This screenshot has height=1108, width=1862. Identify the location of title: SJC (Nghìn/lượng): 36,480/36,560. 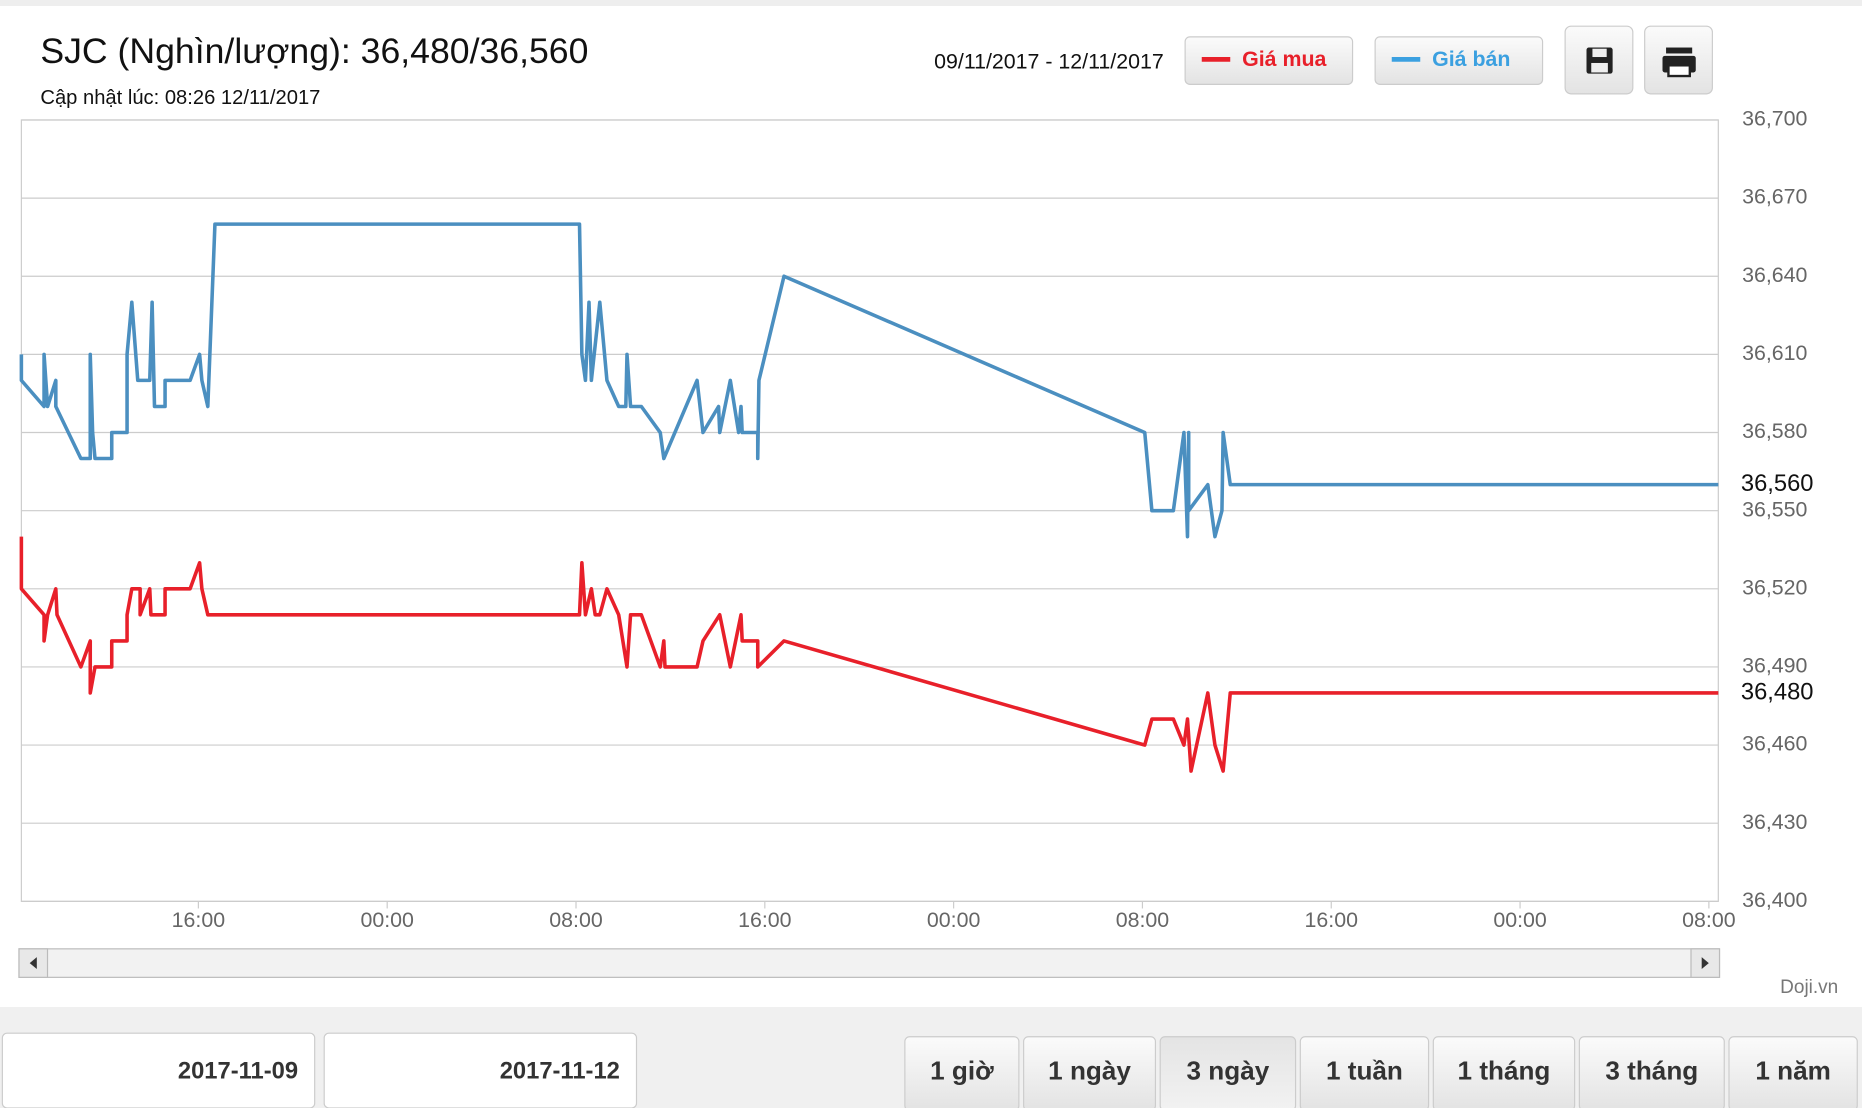
(314, 51).